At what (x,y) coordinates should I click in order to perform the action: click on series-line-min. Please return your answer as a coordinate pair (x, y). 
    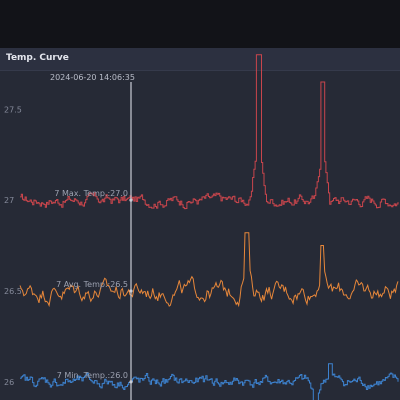
    Looking at the image, I should click on (209, 381).